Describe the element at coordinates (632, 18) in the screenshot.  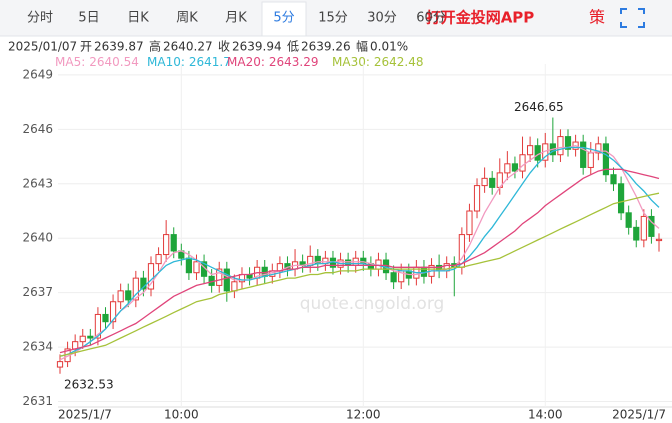
I see `fullscreen-icon` at that location.